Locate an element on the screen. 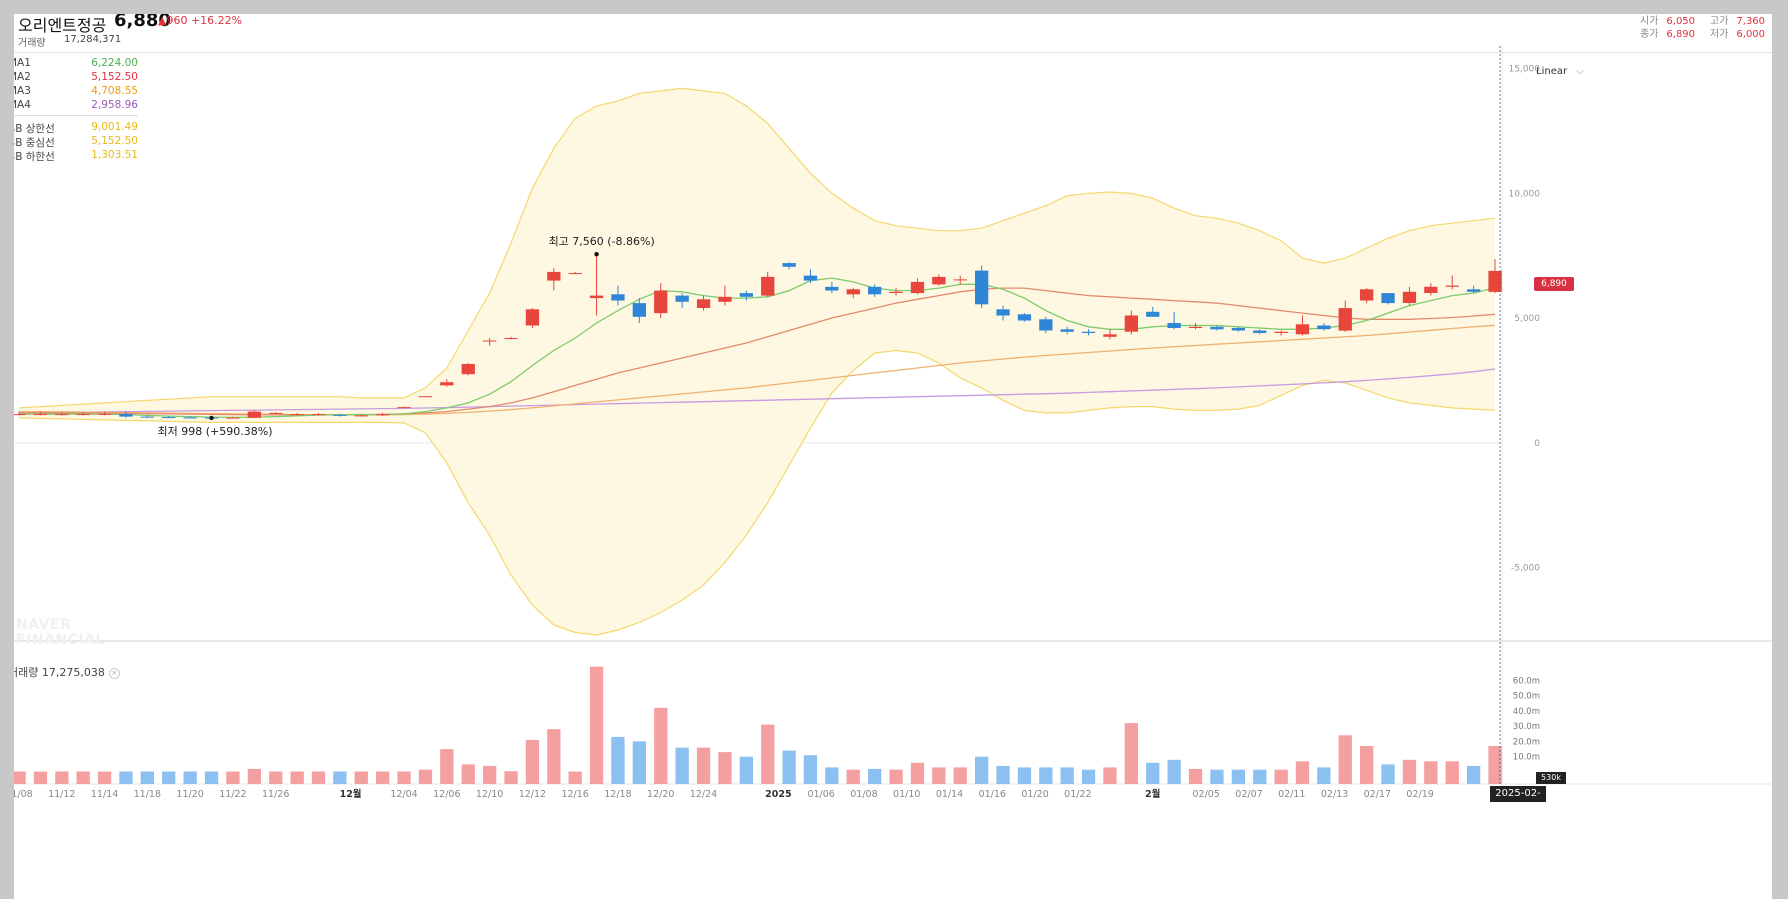 The image size is (1788, 899). legend-name: BB 중심선 is located at coordinates (34, 143).